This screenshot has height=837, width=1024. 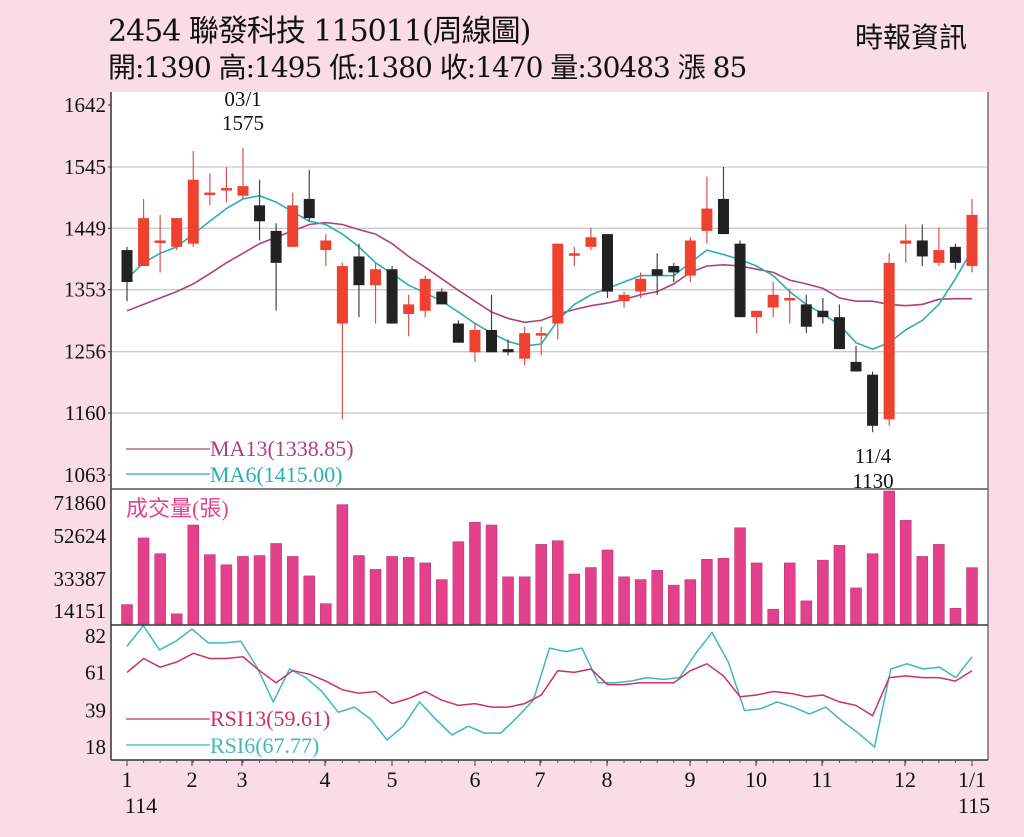 I want to click on x-tick-label: 1, so click(x=127, y=779).